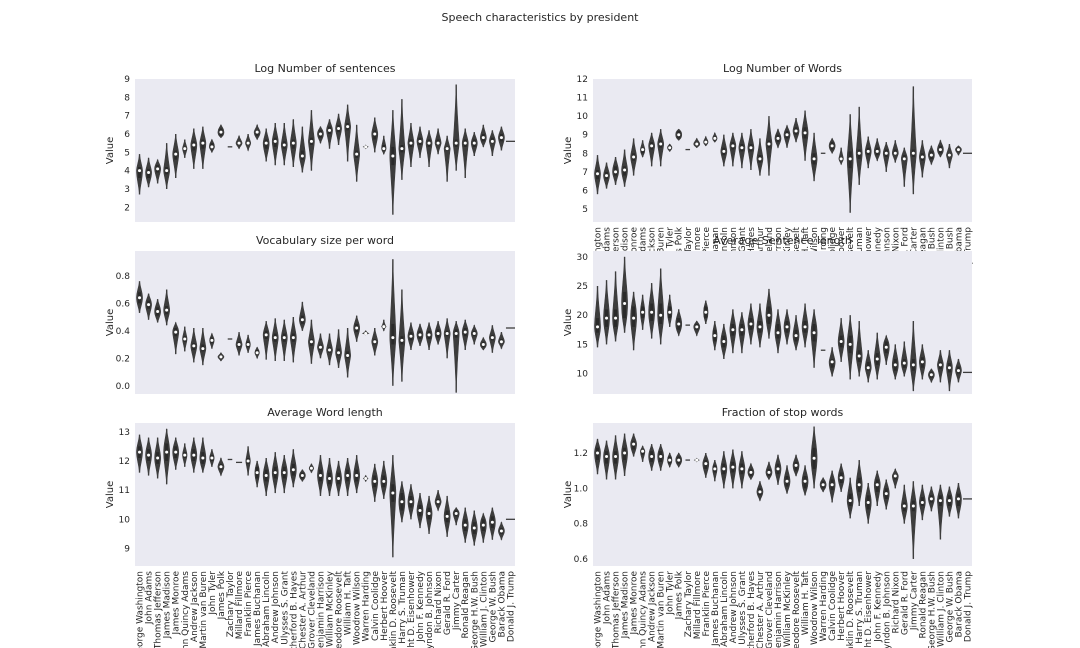  What do you see at coordinates (127, 208) in the screenshot?
I see `y-tick-label: 2` at bounding box center [127, 208].